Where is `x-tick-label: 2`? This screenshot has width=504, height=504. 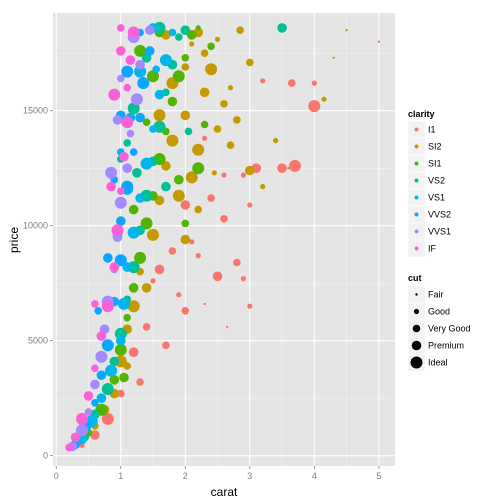 x-tick-label: 2 is located at coordinates (185, 476).